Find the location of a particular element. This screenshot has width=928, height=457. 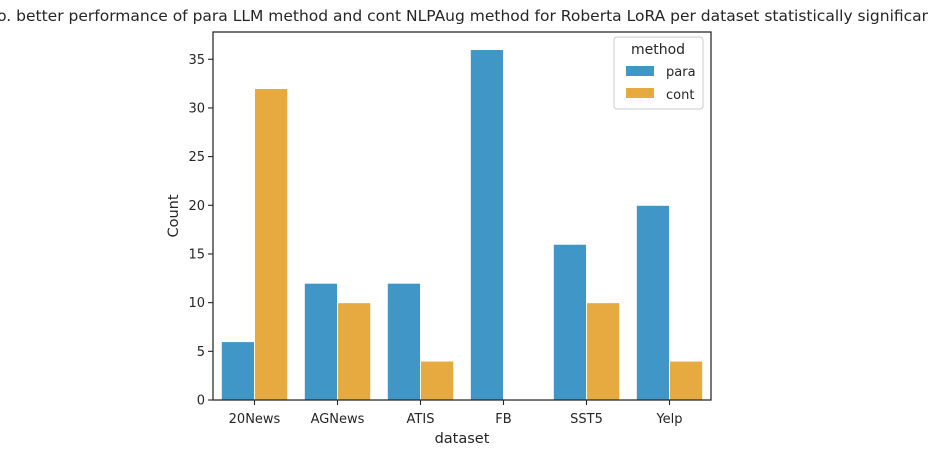

x-tick-label: ATIS is located at coordinates (421, 419).